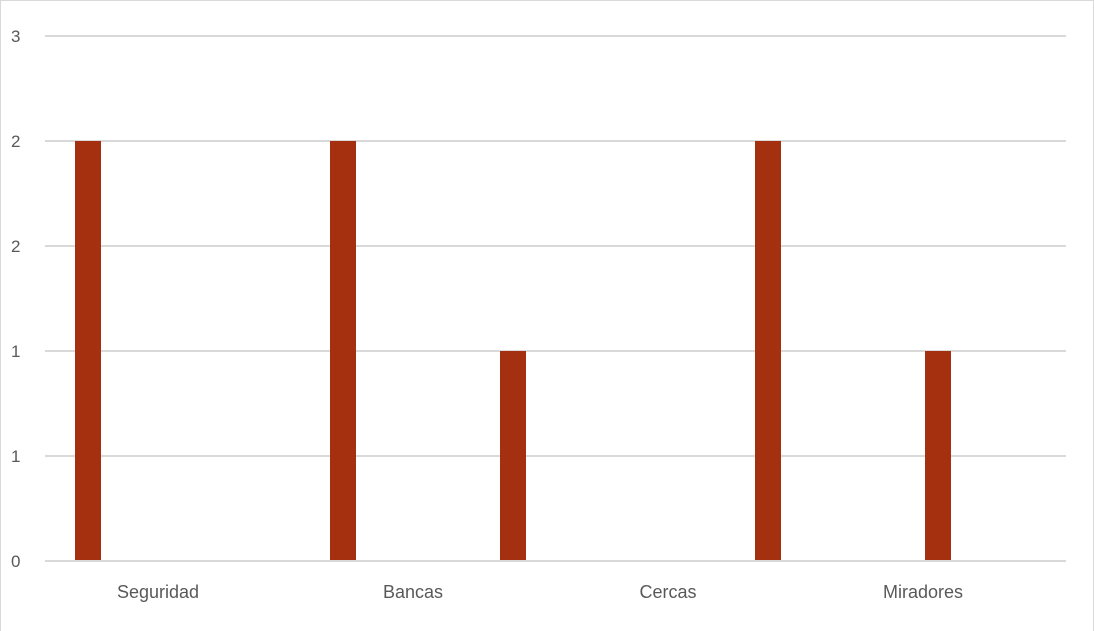  I want to click on y-tick-label: 0, so click(15, 561).